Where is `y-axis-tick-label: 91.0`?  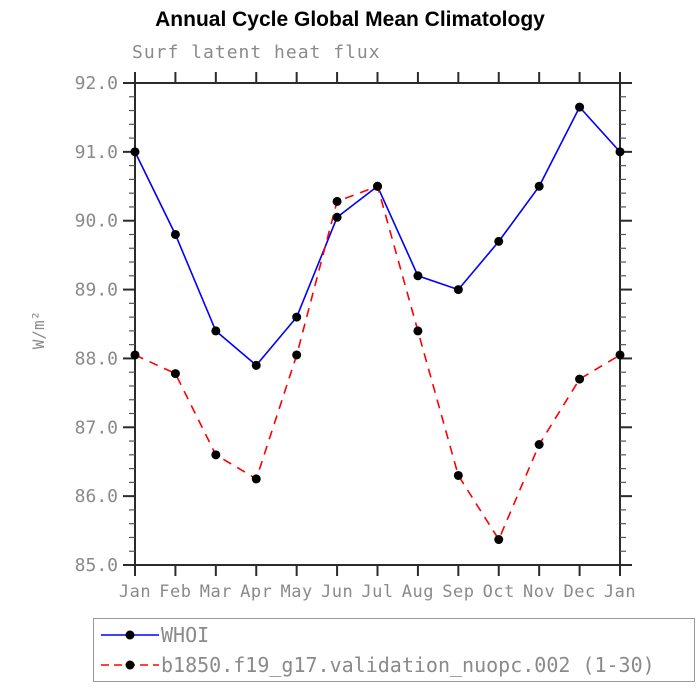
y-axis-tick-label: 91.0 is located at coordinates (96, 152).